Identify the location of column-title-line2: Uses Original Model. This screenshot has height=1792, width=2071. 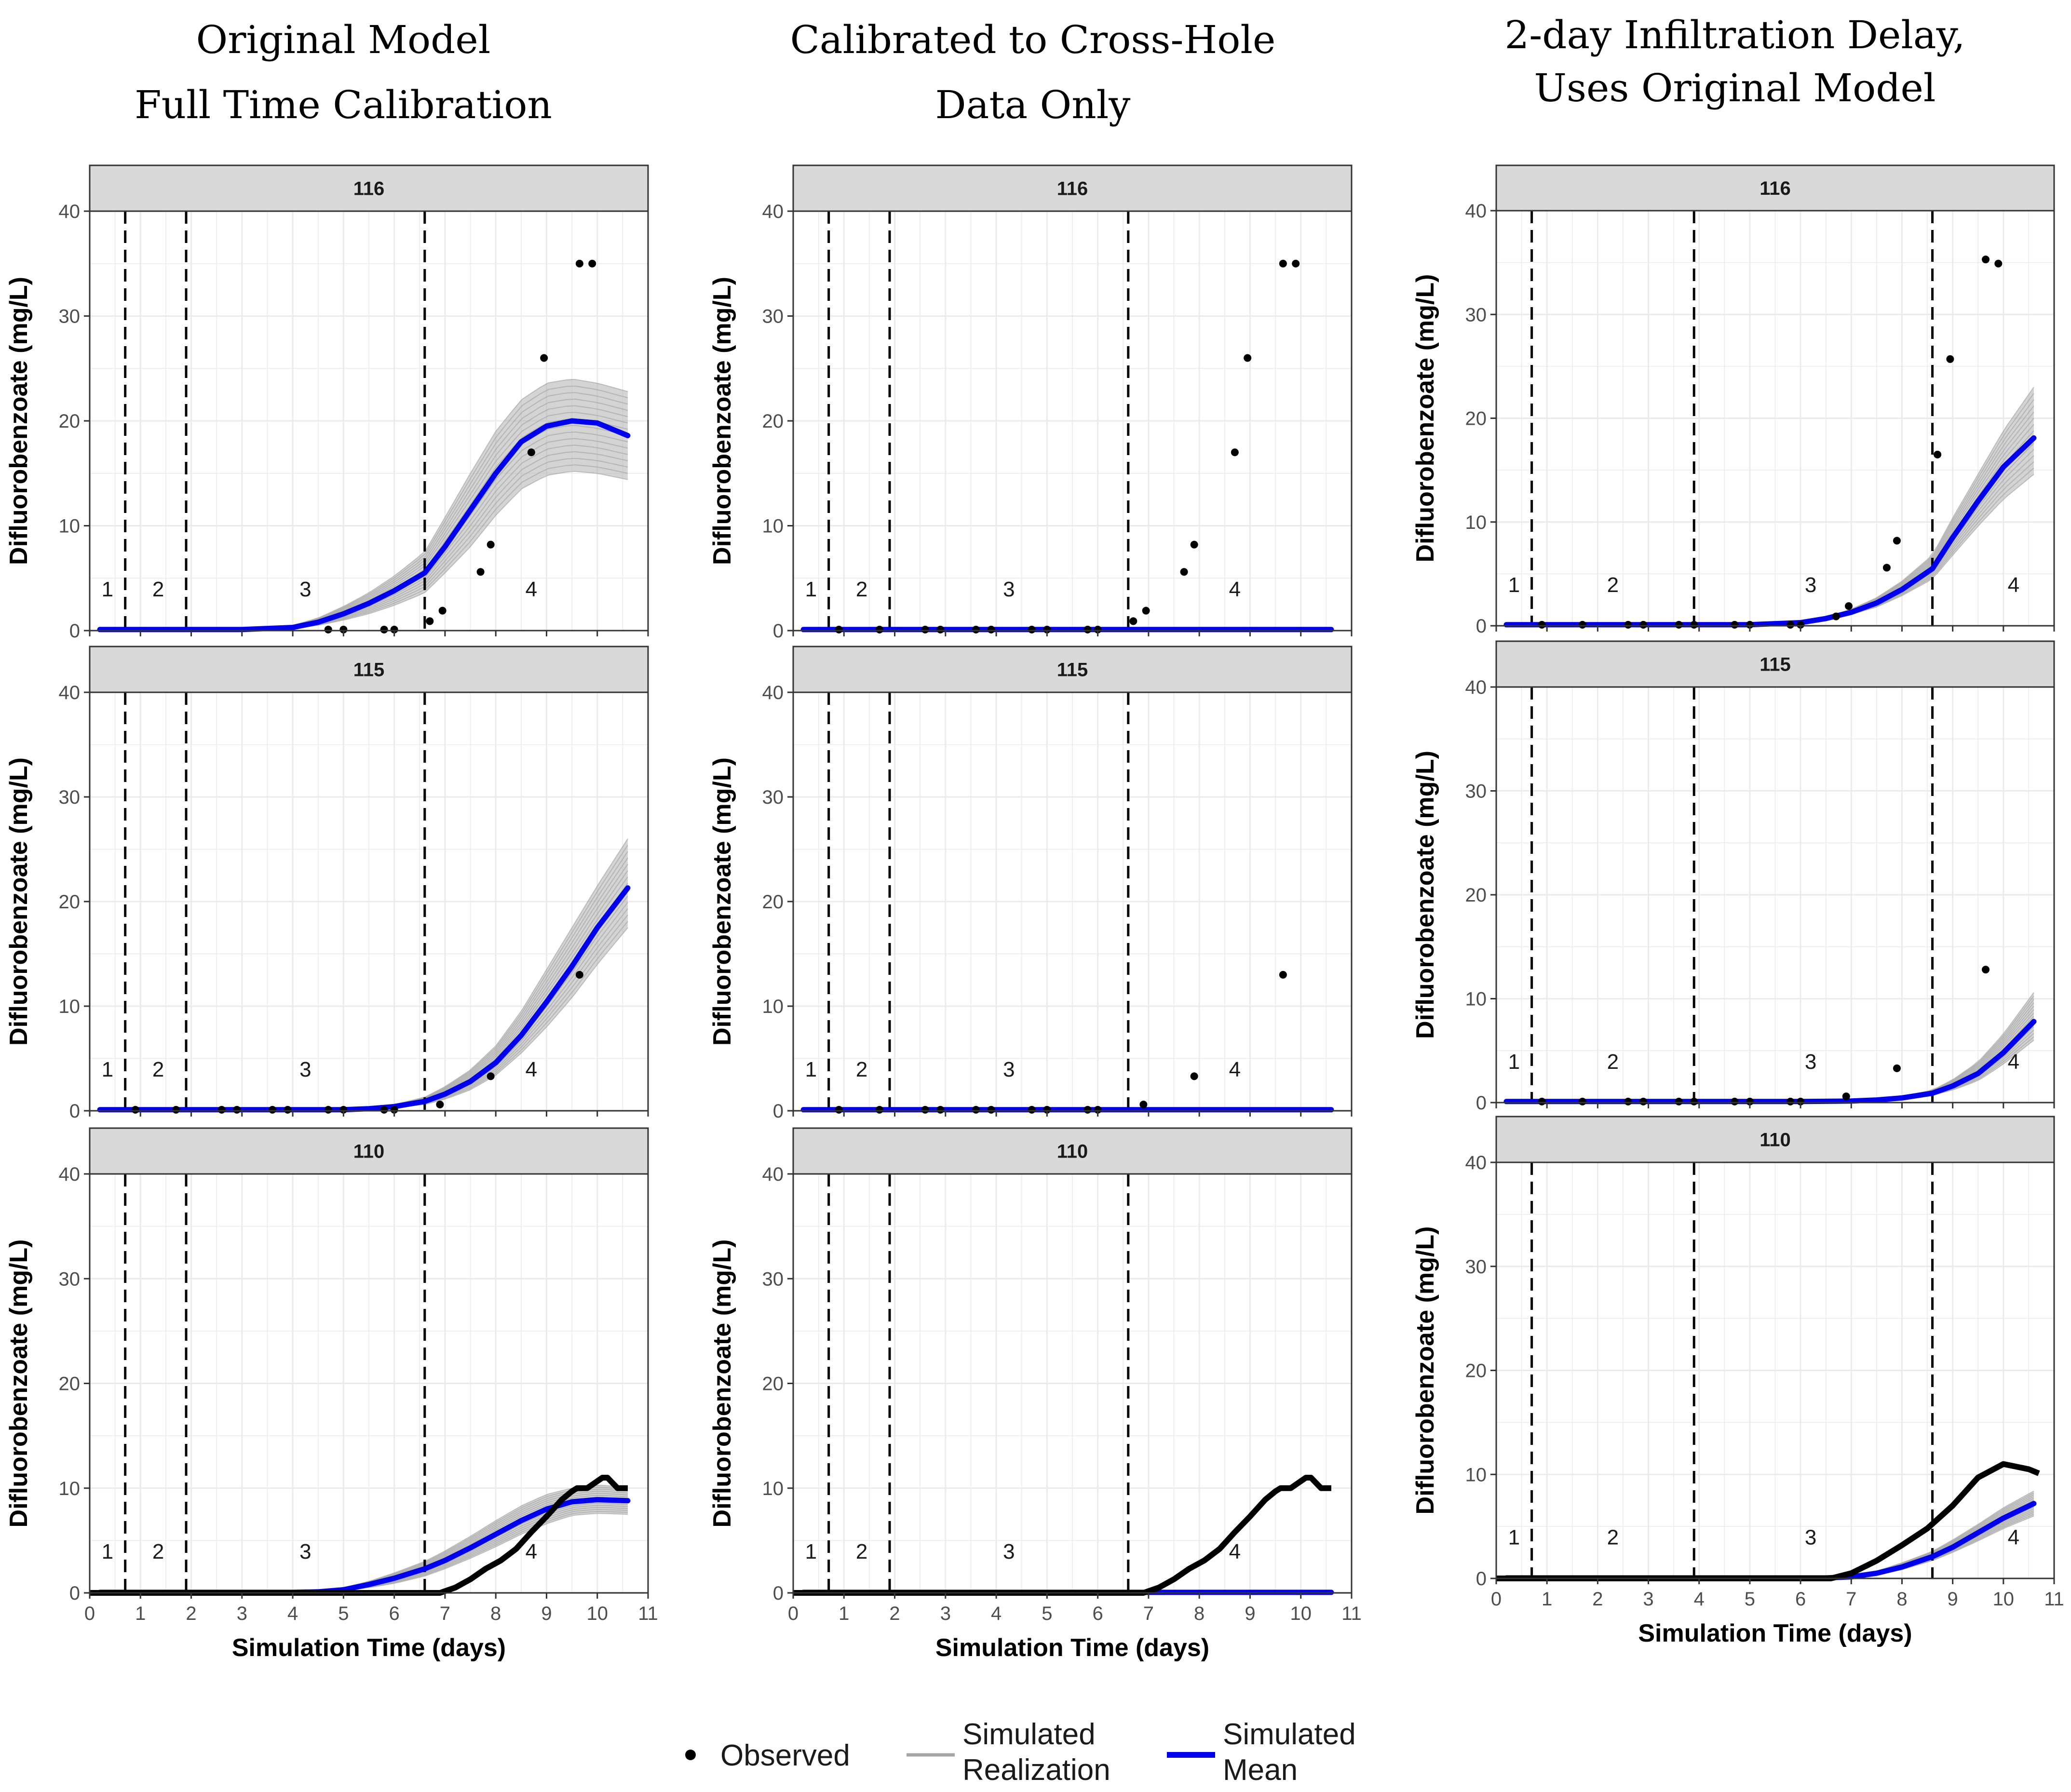
(1735, 88).